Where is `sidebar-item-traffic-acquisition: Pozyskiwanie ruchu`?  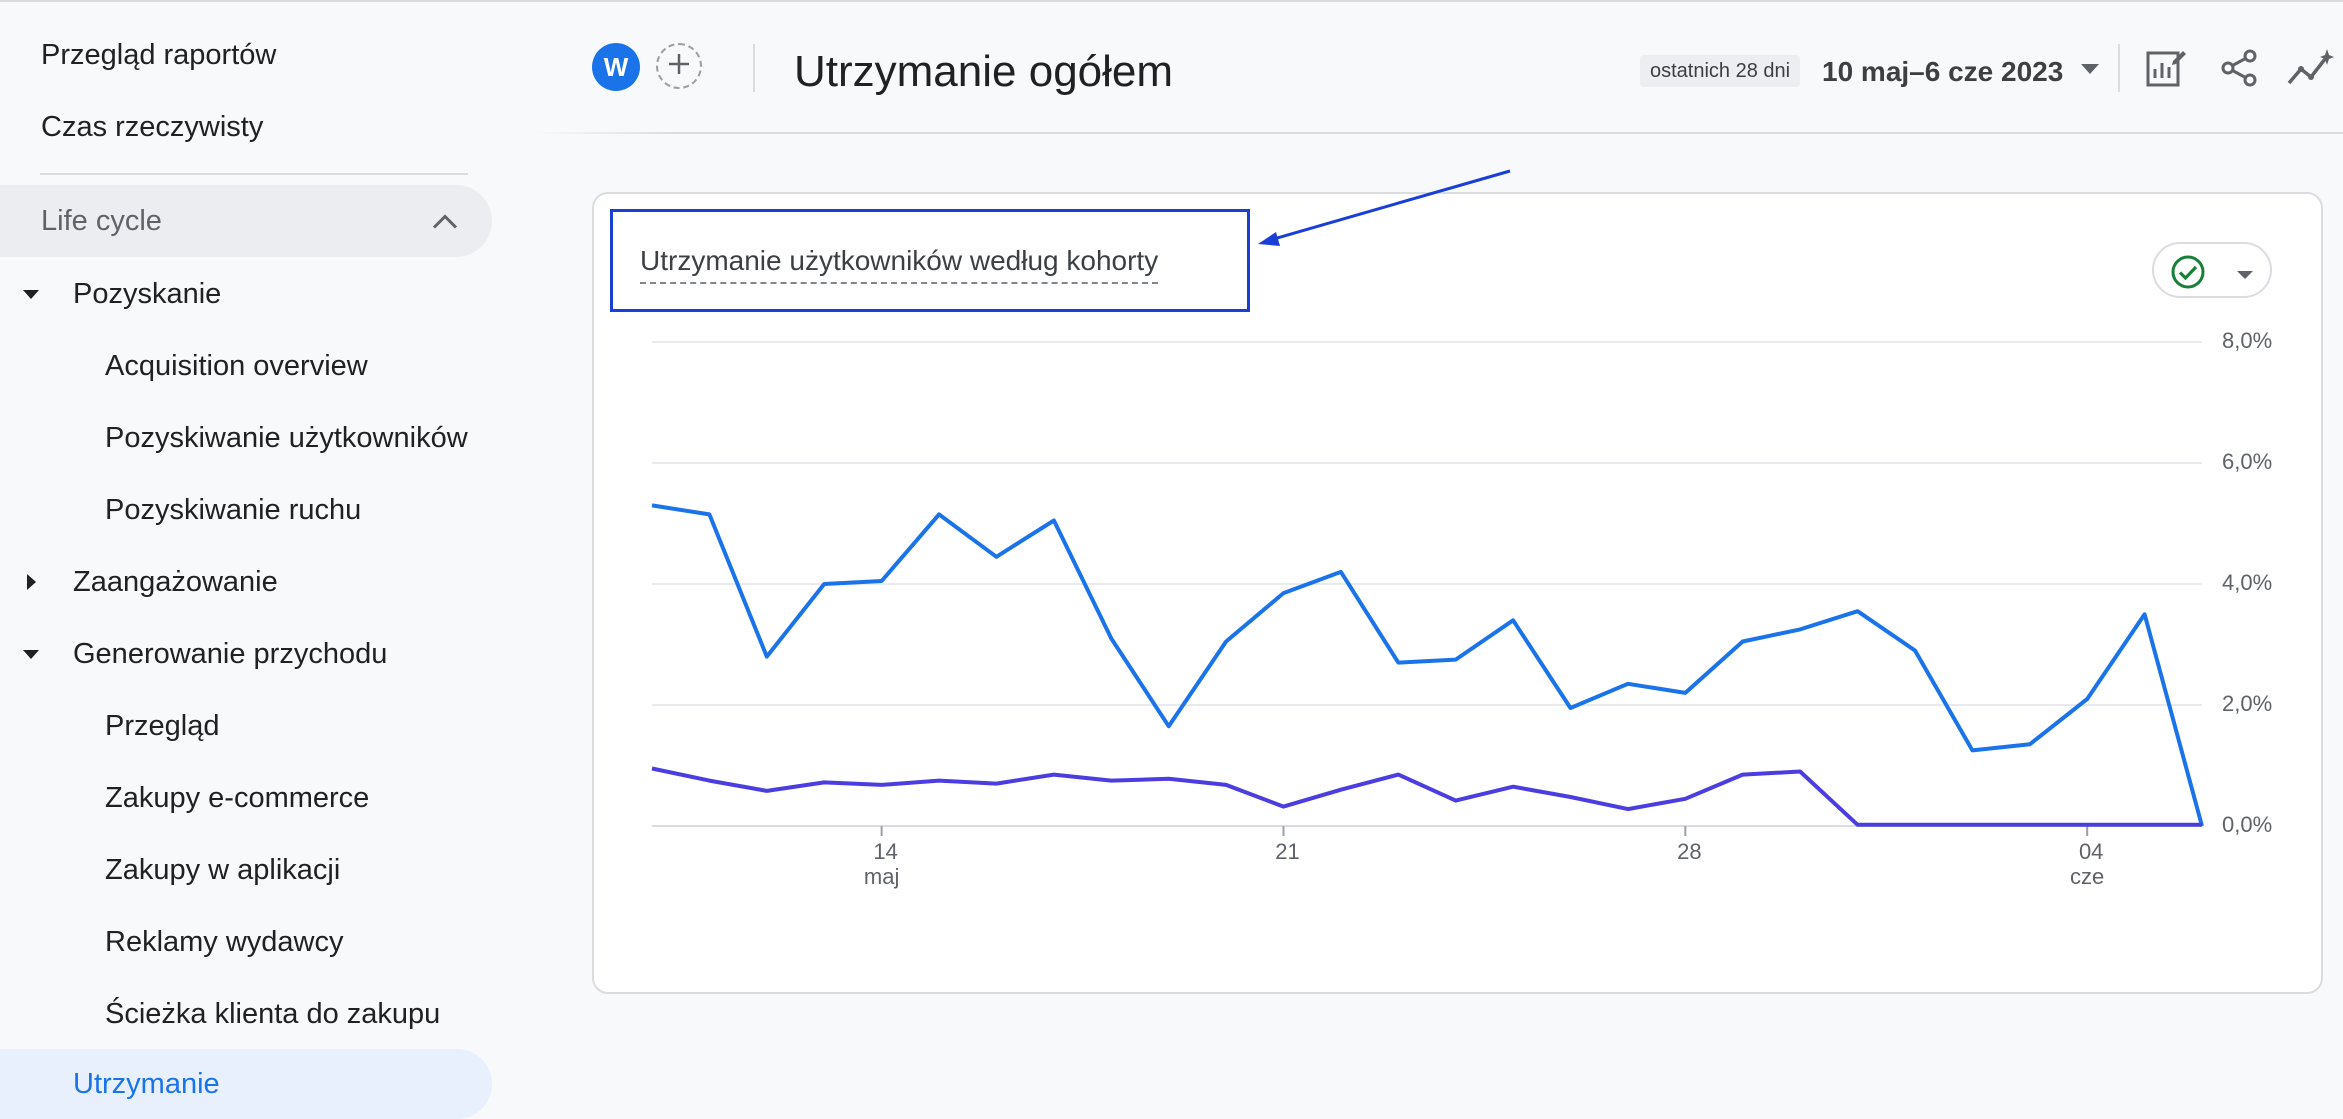 sidebar-item-traffic-acquisition: Pozyskiwanie ruchu is located at coordinates (245, 510).